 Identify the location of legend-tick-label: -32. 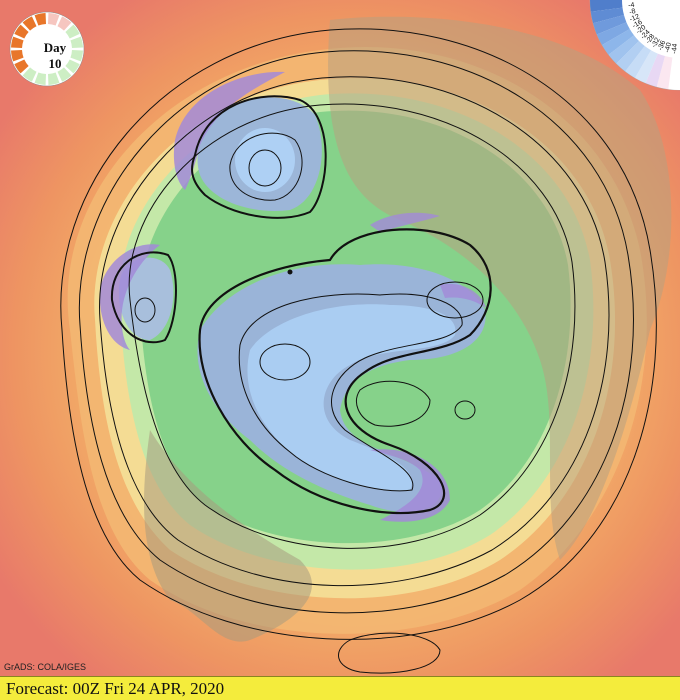
(656, 43).